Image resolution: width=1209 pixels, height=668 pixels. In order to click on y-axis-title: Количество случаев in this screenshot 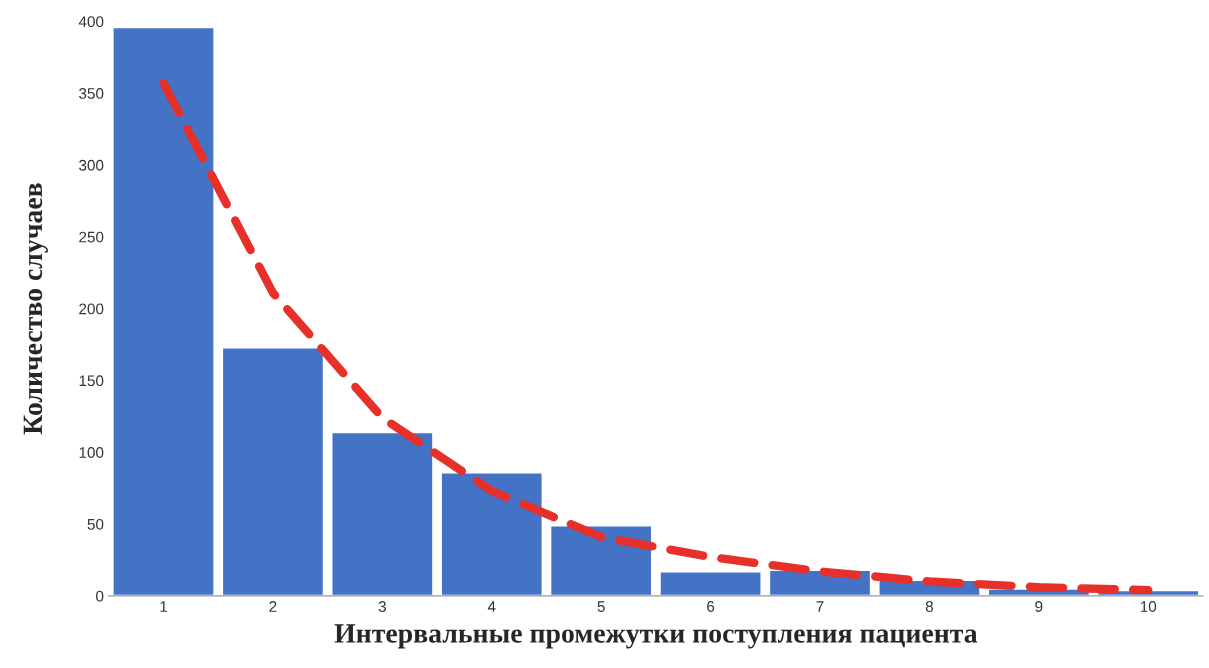, I will do `click(35, 309)`.